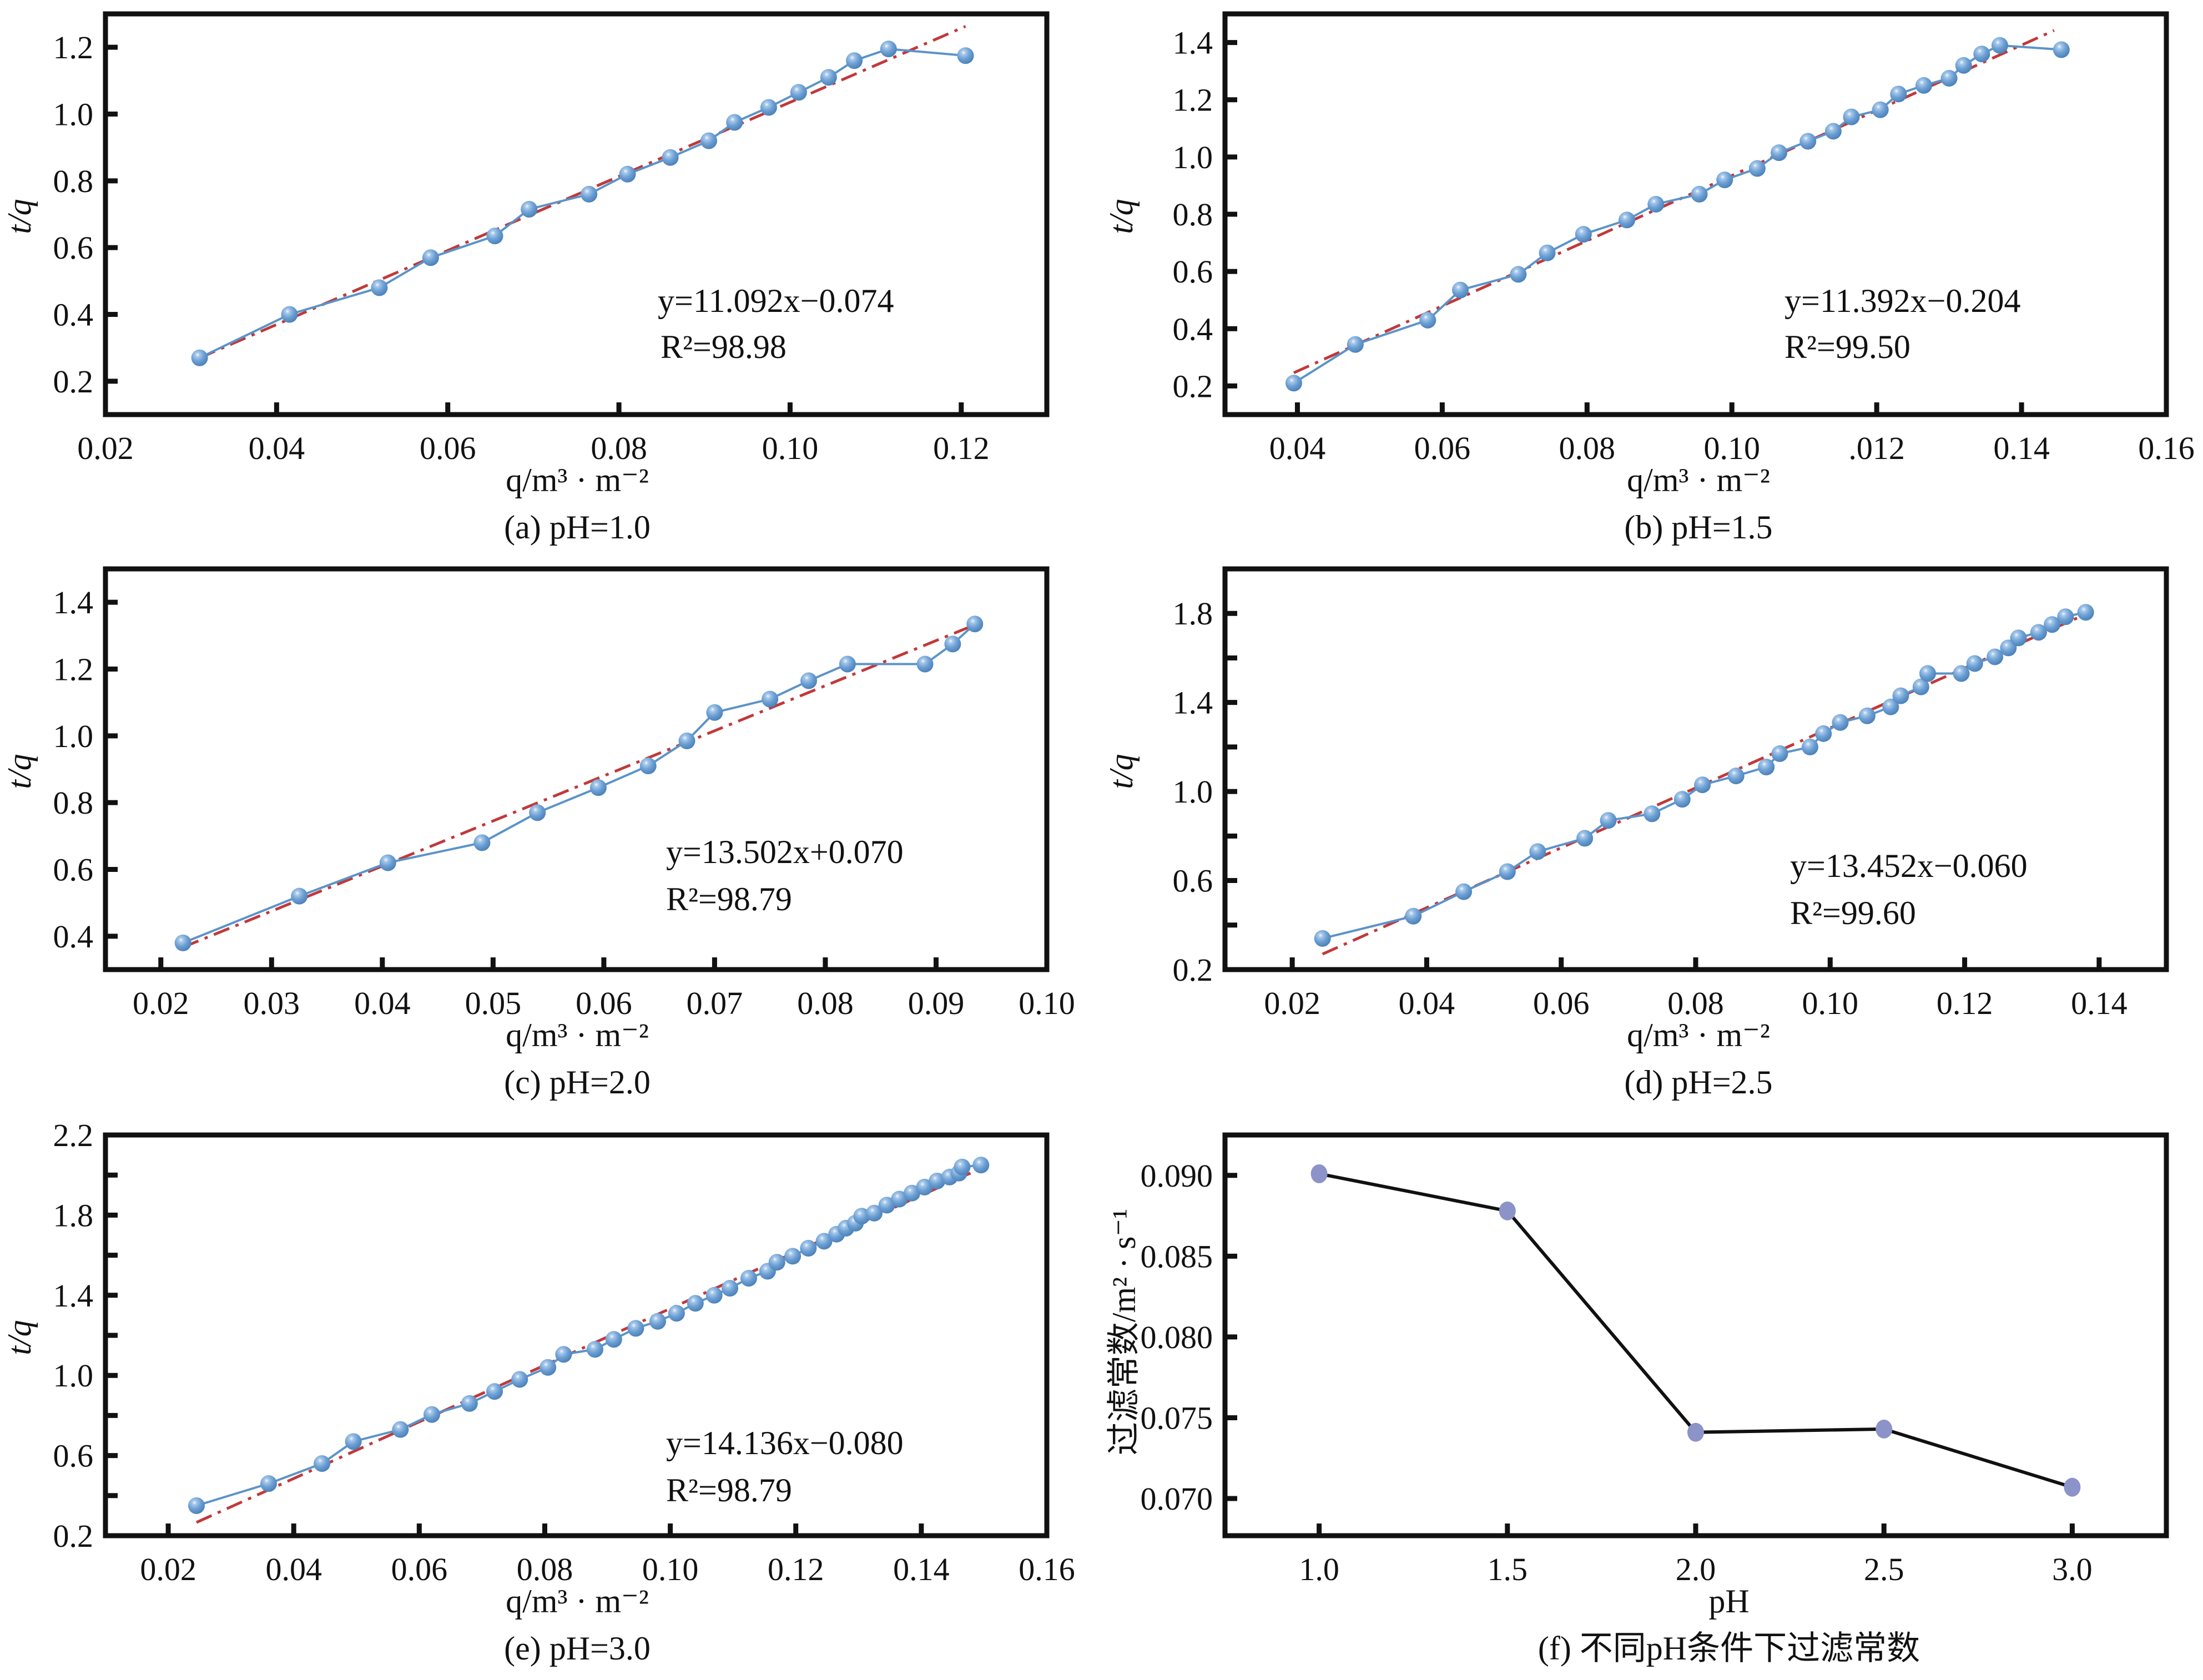 The height and width of the screenshot is (1680, 2203). What do you see at coordinates (2072, 1569) in the screenshot?
I see `x-tick-label: 3.0` at bounding box center [2072, 1569].